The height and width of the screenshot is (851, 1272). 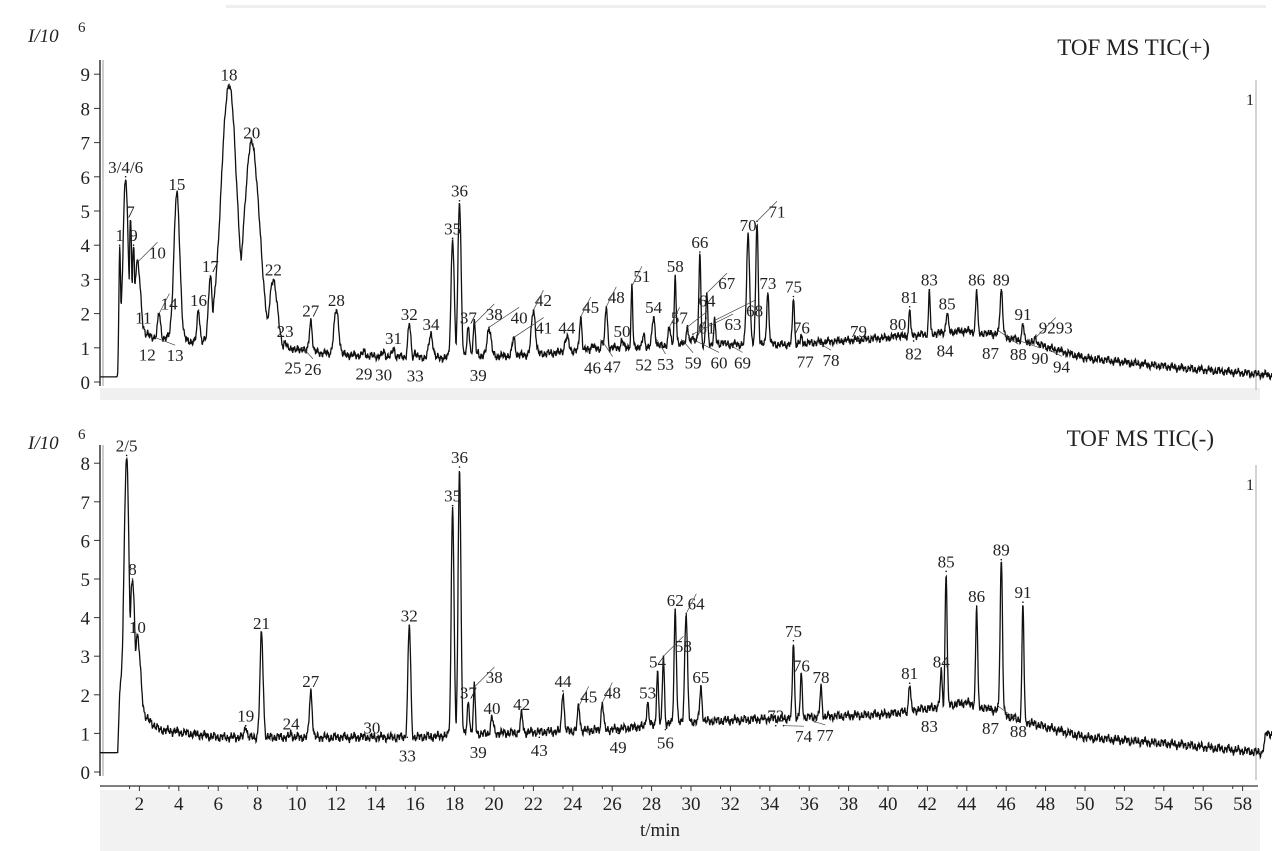 What do you see at coordinates (680, 317) in the screenshot?
I see `peak-label: 57` at bounding box center [680, 317].